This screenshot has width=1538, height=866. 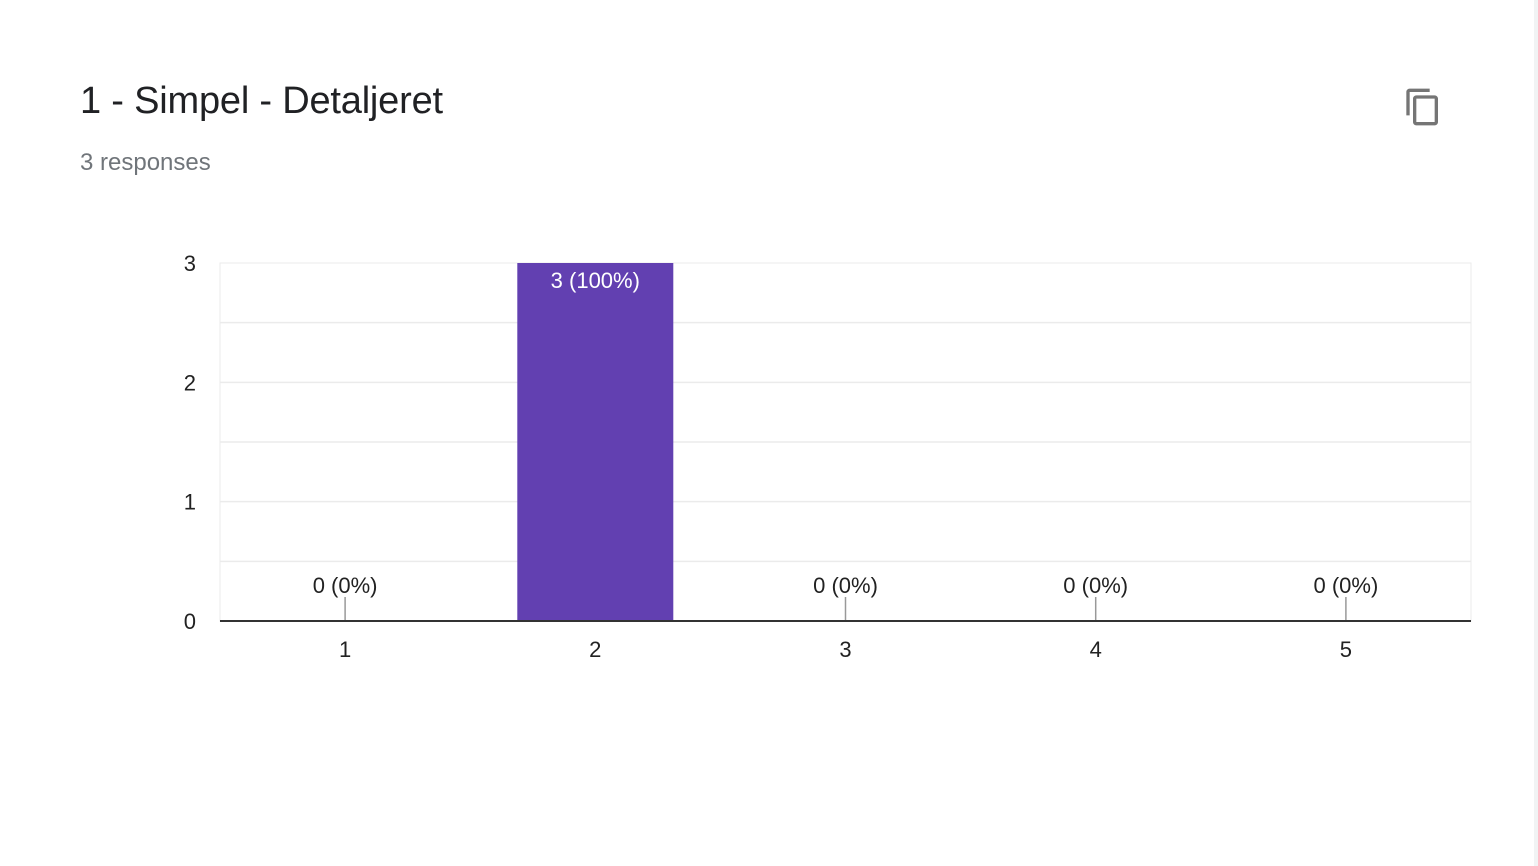 I want to click on x-tick-label: 4, so click(x=1096, y=649).